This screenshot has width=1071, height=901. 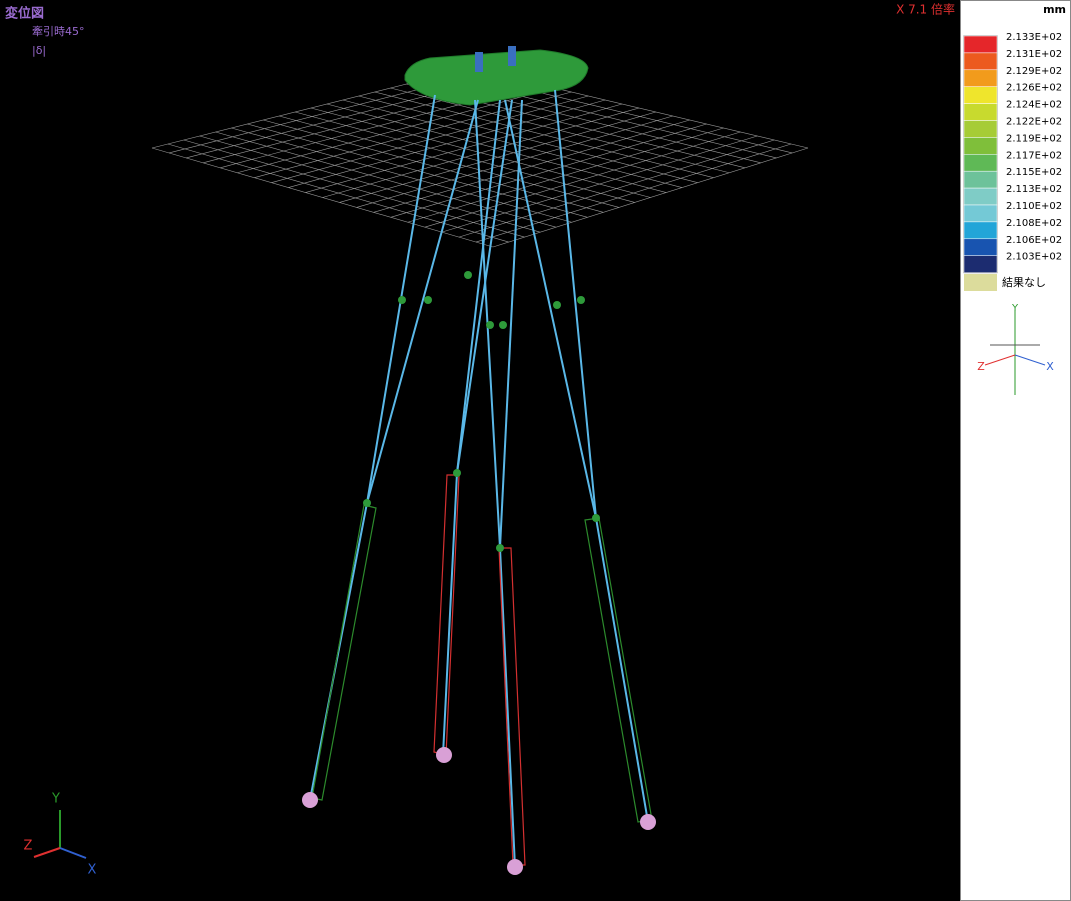 I want to click on pile-tips, so click(x=479, y=811).